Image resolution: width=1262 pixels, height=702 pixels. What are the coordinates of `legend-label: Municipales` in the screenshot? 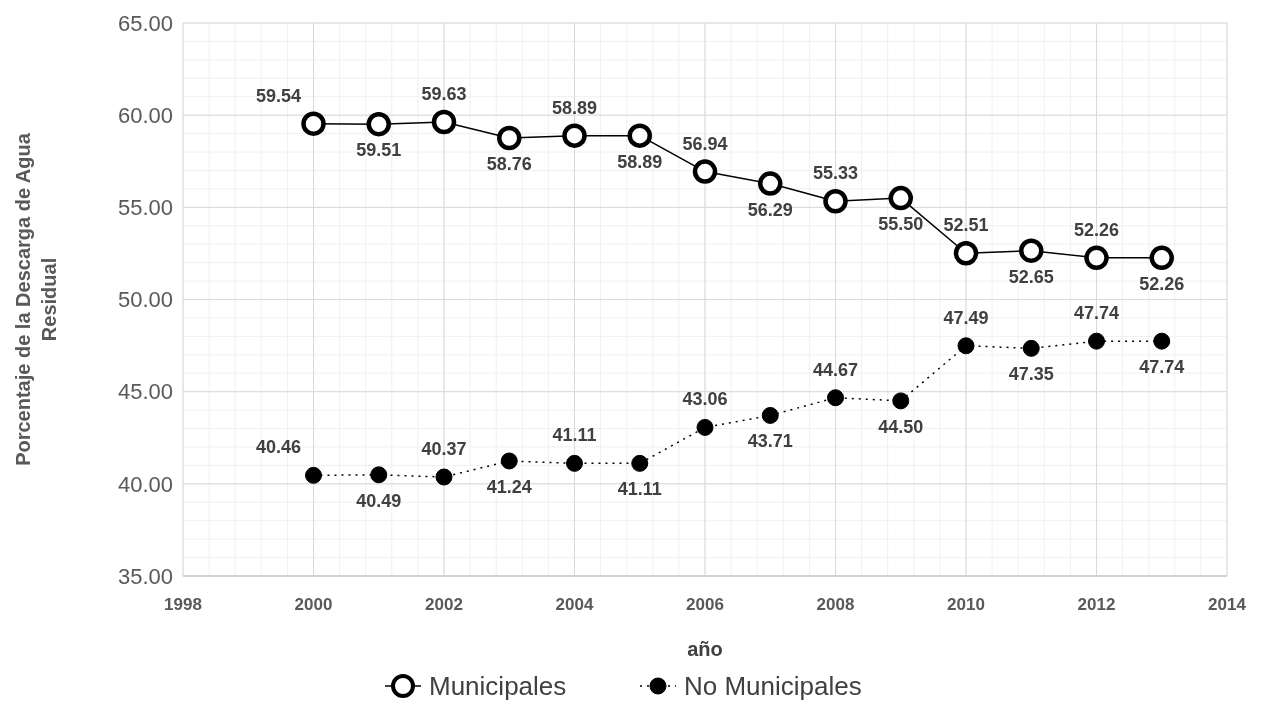 It's located at (498, 686).